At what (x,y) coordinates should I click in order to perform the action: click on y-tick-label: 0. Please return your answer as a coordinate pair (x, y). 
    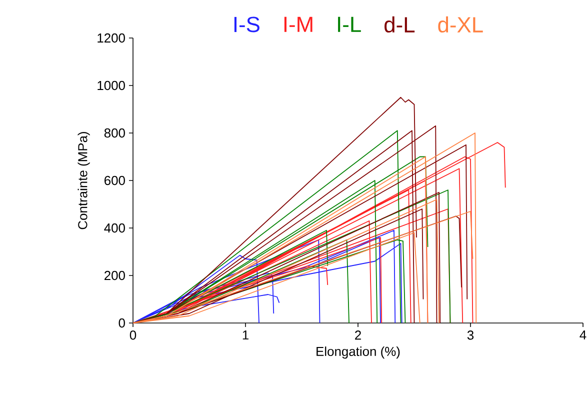
    Looking at the image, I should click on (121, 323).